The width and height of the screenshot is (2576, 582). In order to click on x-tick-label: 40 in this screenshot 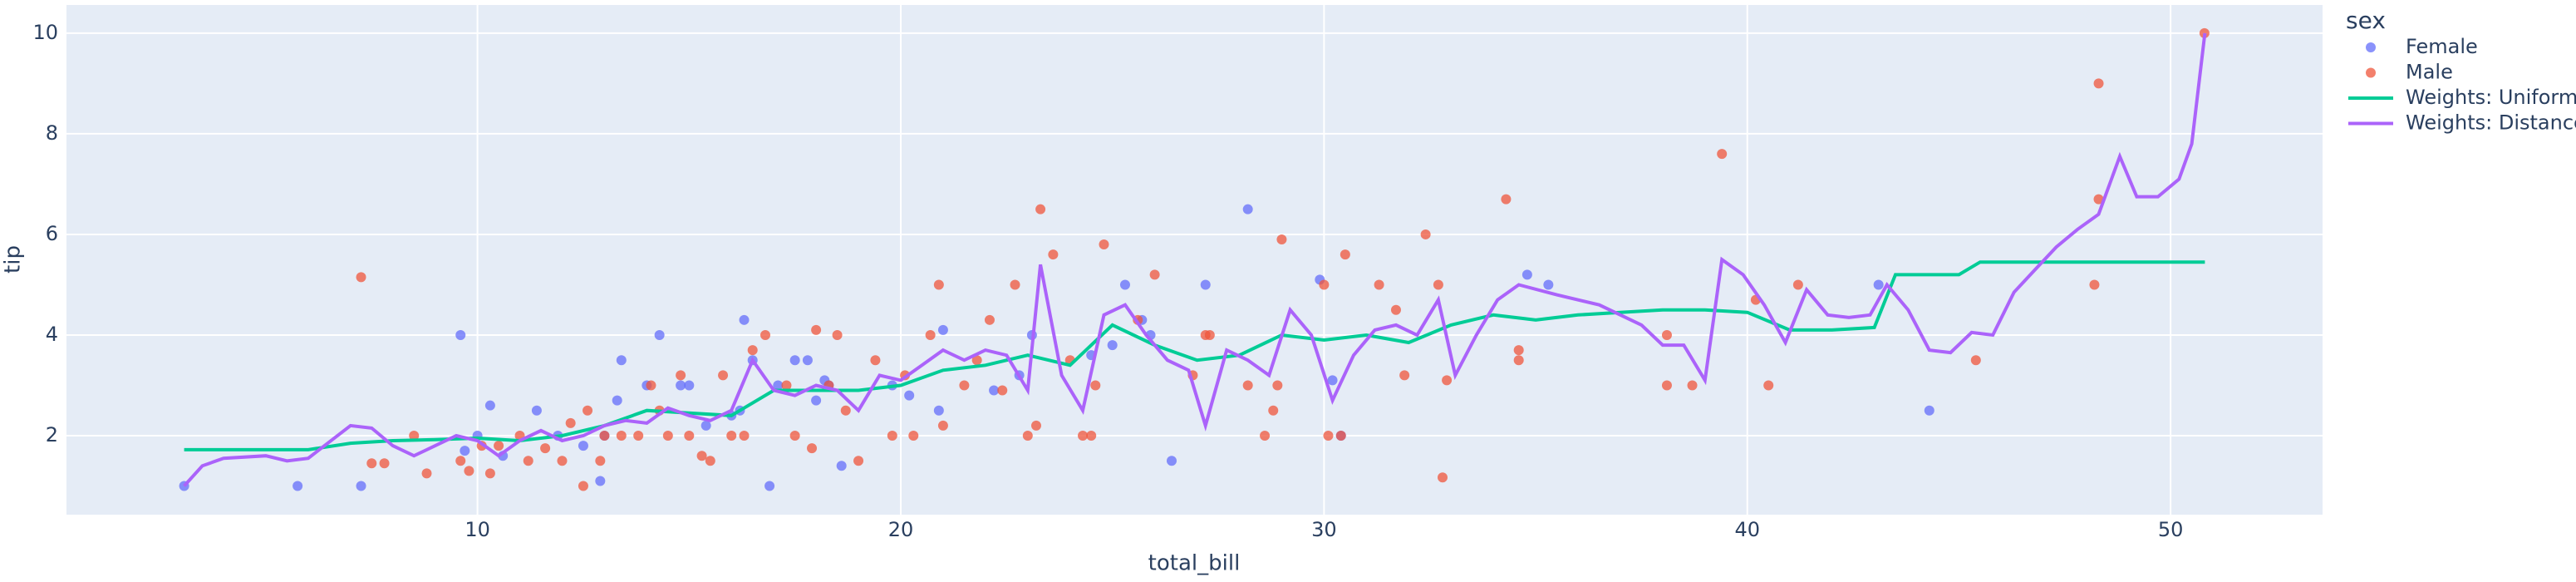, I will do `click(1747, 529)`.